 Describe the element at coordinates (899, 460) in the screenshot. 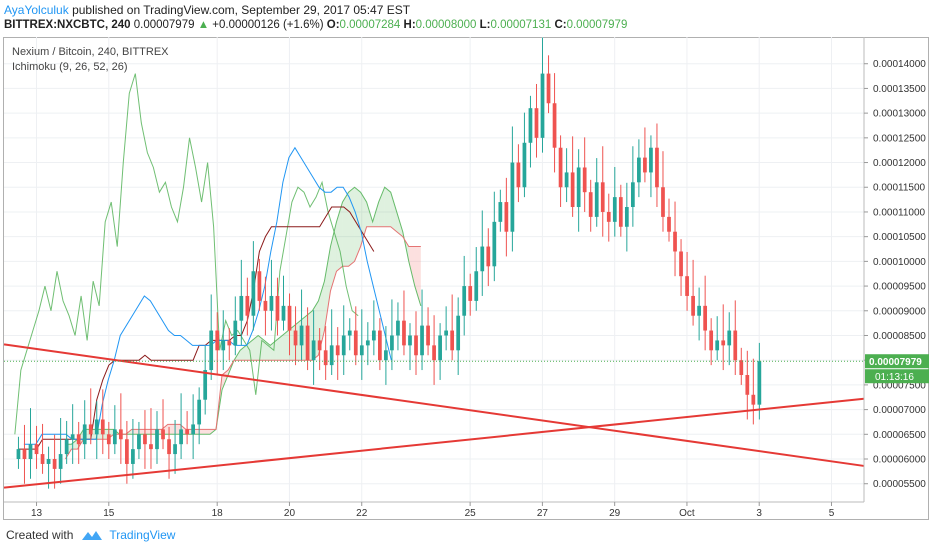

I see `y-tick-label: 0.00006000` at that location.